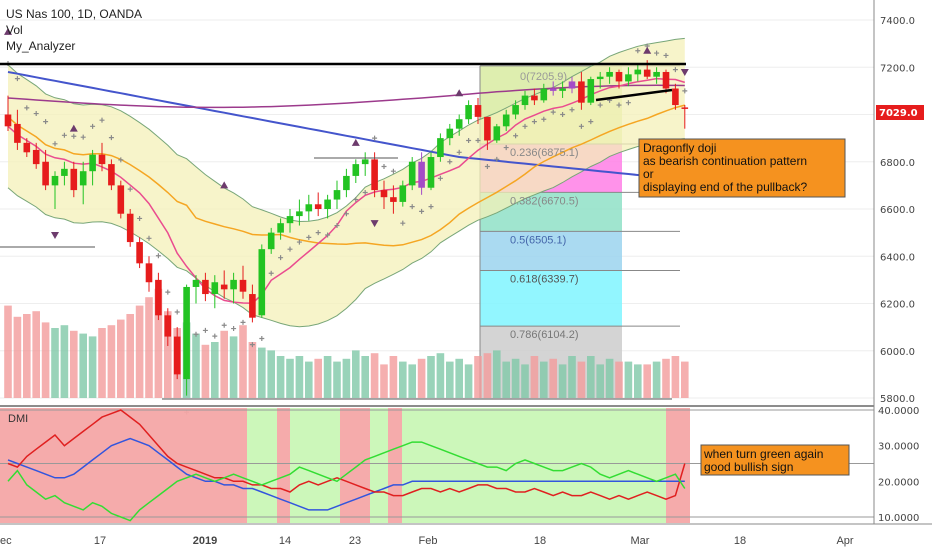 The height and width of the screenshot is (550, 932). I want to click on dmi-label: DMI, so click(18, 419).